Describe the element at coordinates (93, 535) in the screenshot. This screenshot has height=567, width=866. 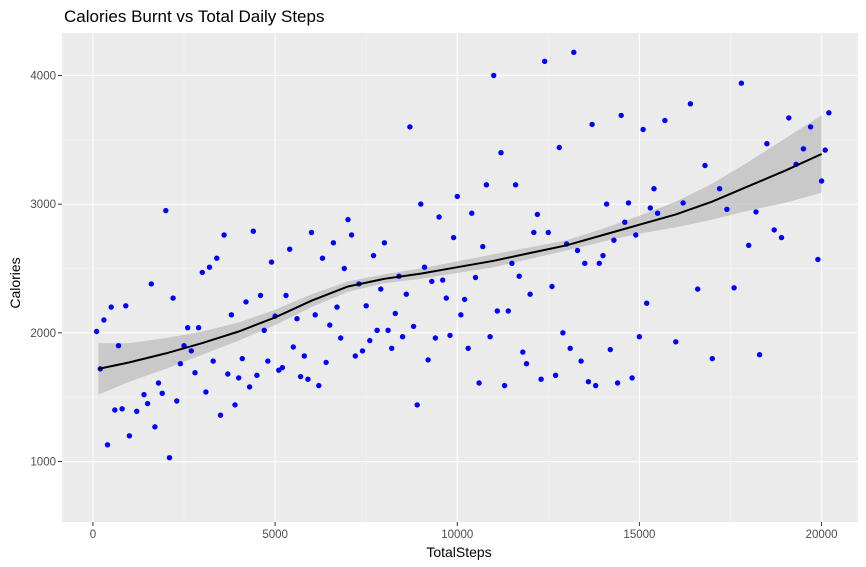
I see `x-tick-label: 0` at that location.